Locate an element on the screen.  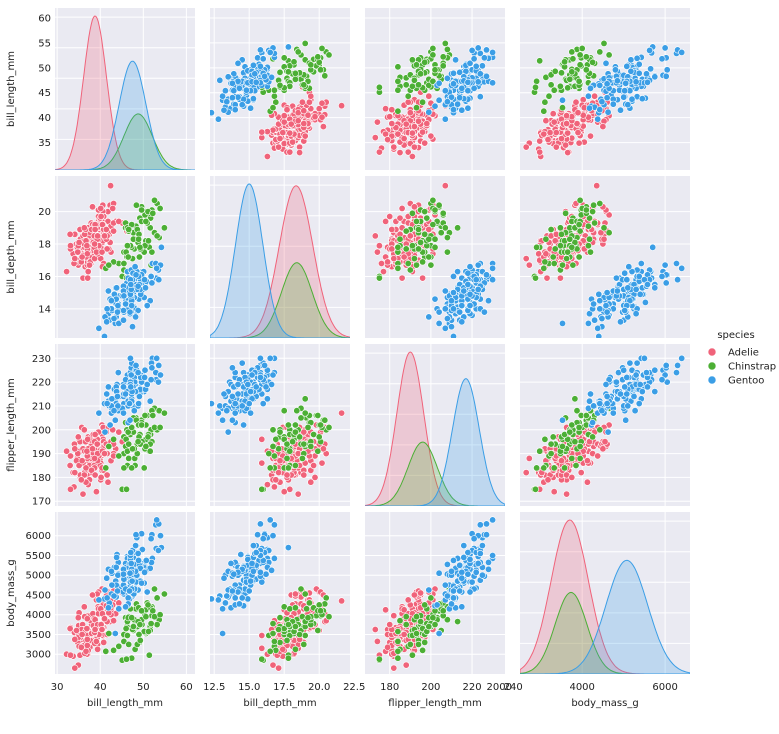
x-axis-label: bill_length_mm is located at coordinates (125, 703).